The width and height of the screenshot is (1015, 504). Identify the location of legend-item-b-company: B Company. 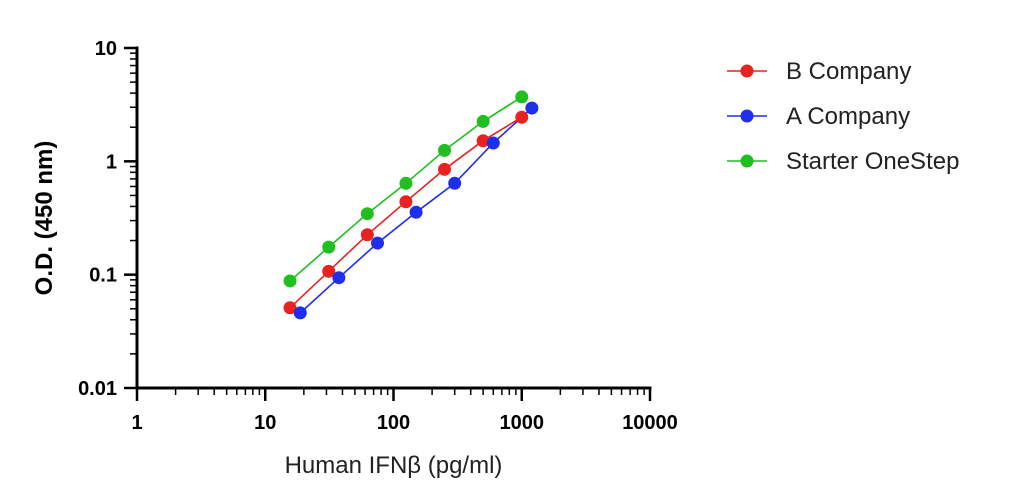
(819, 71).